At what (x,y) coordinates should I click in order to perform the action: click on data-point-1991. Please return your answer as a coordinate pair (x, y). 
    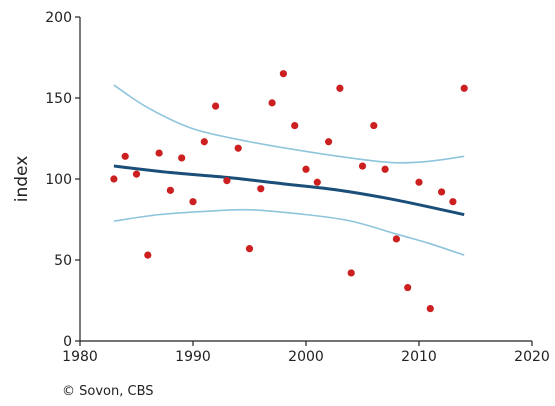
    Looking at the image, I should click on (204, 142).